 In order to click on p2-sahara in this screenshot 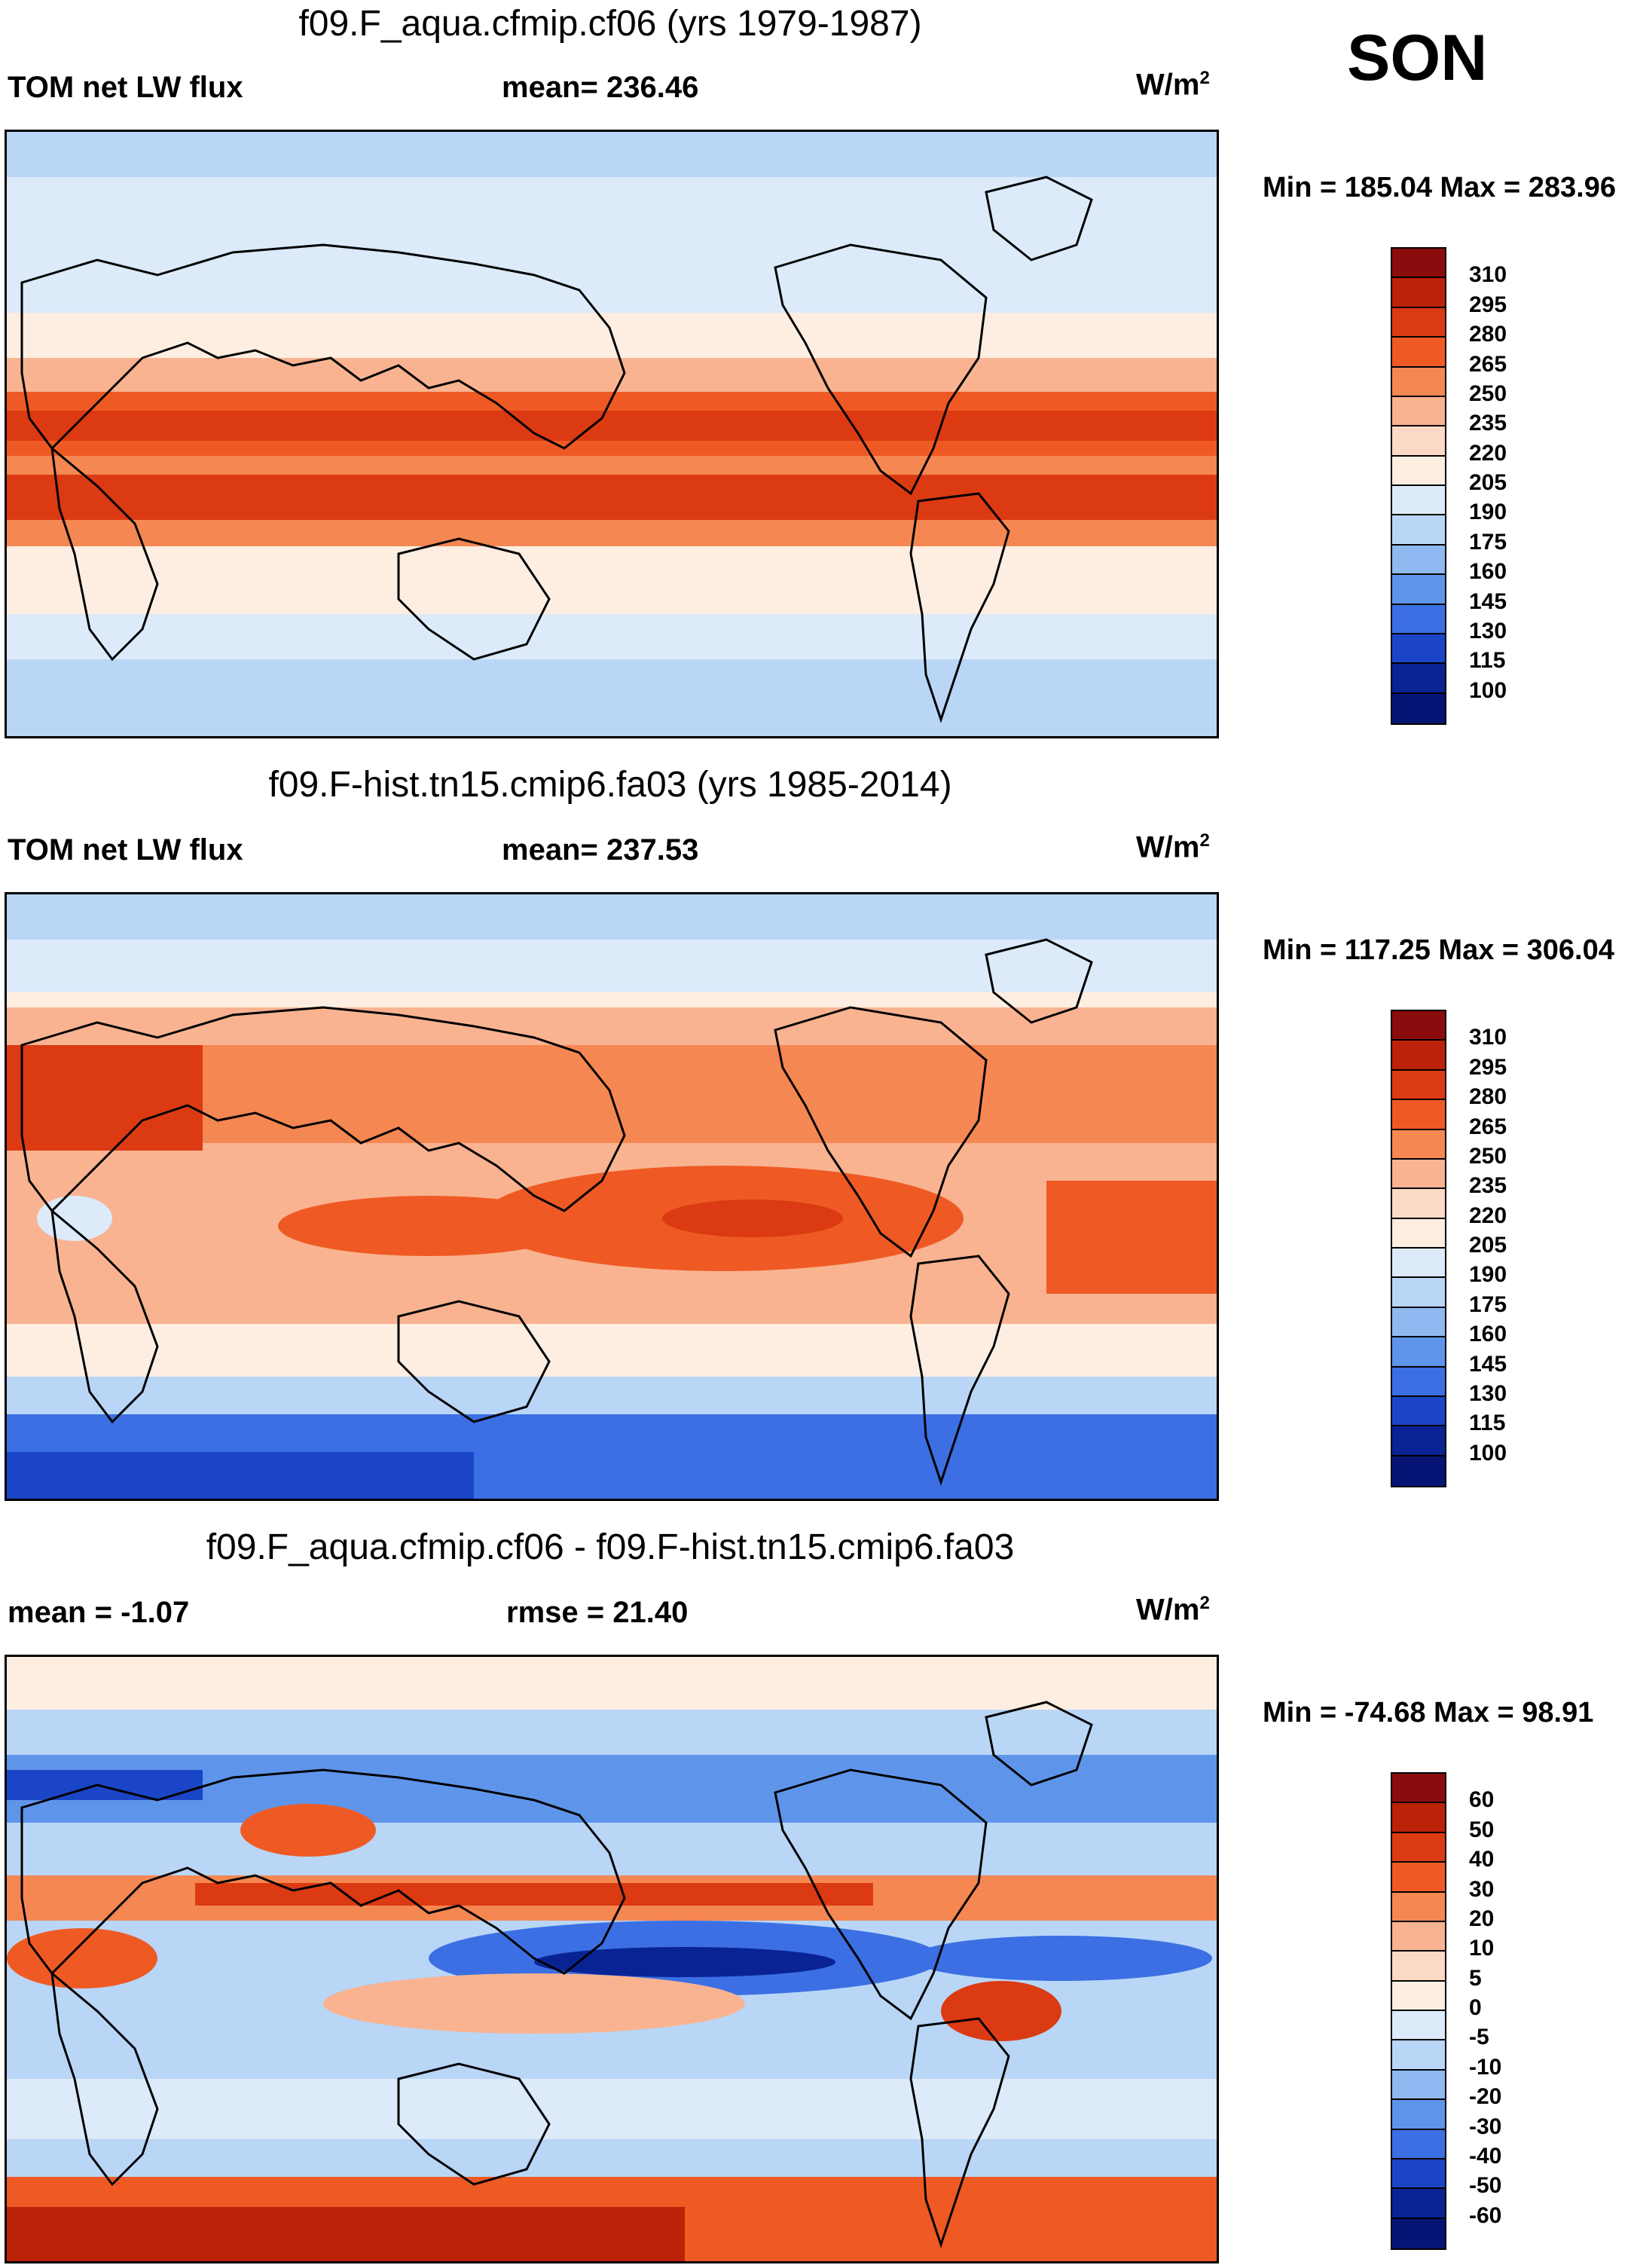, I will do `click(105, 1098)`.